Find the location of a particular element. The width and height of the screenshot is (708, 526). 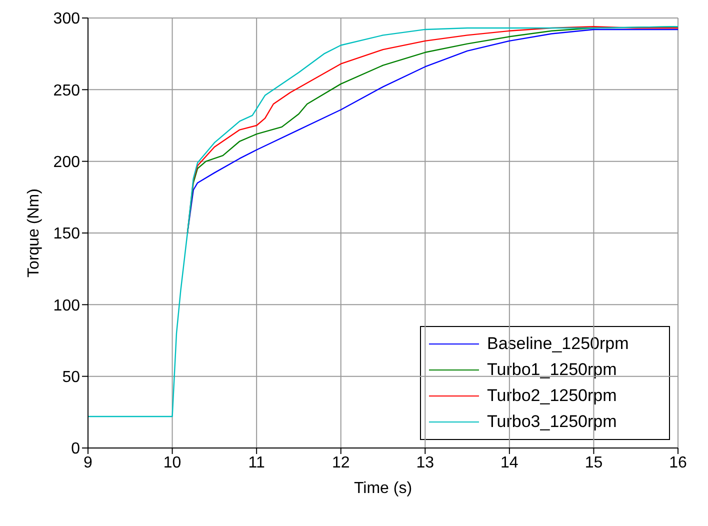

legend-label: Turbo2_1250rpm is located at coordinates (552, 396).